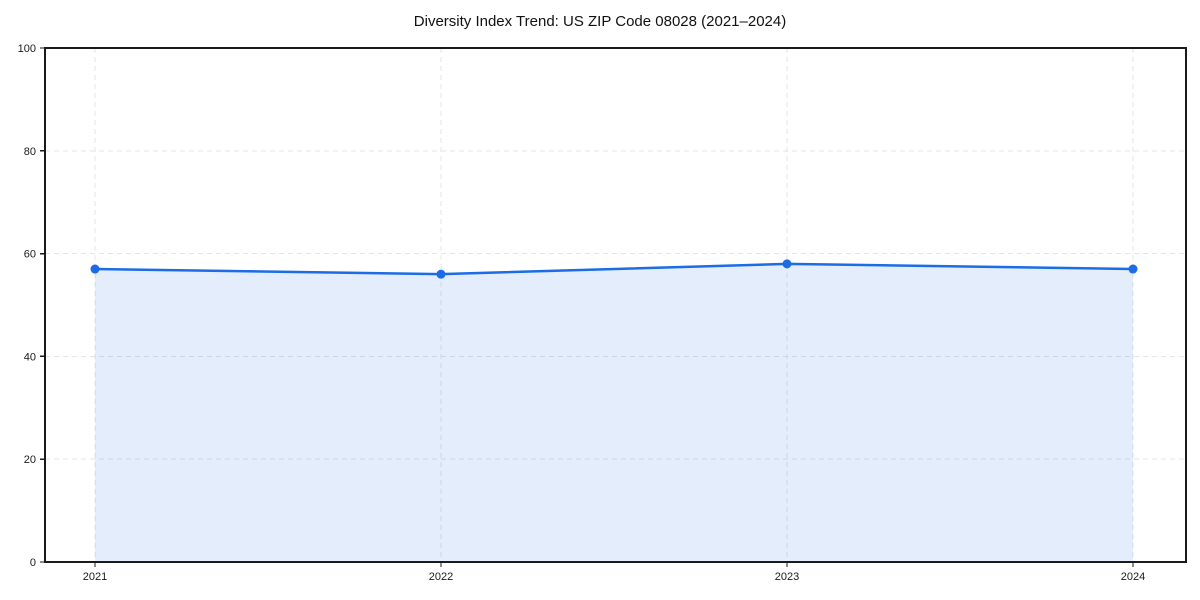 The width and height of the screenshot is (1200, 600). Describe the element at coordinates (30, 255) in the screenshot. I see `y-tick-label: 60` at that location.